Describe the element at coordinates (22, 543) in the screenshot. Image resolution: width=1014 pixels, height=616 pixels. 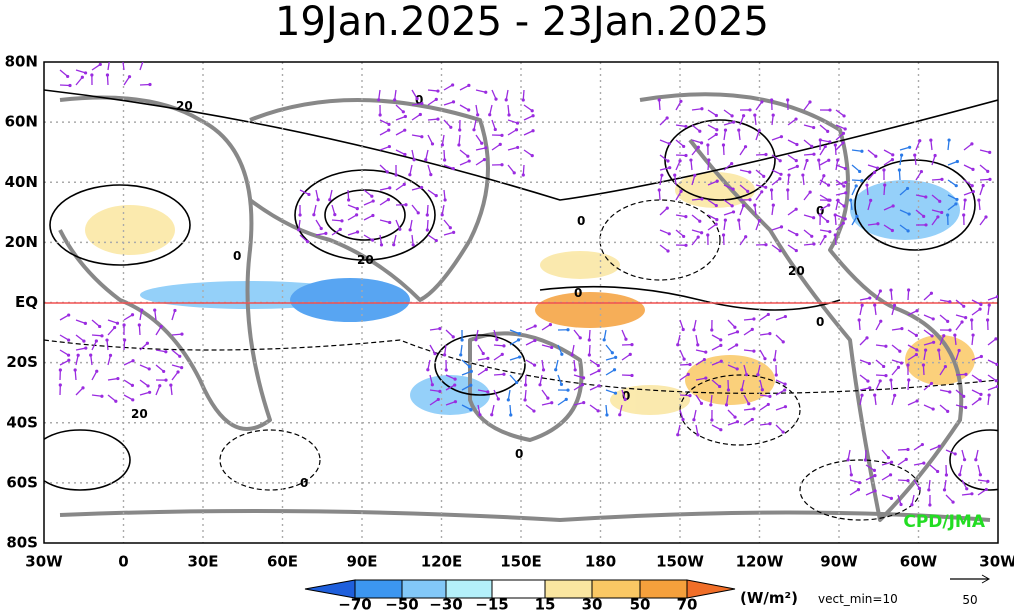
I see `lat-label: 80S` at that location.